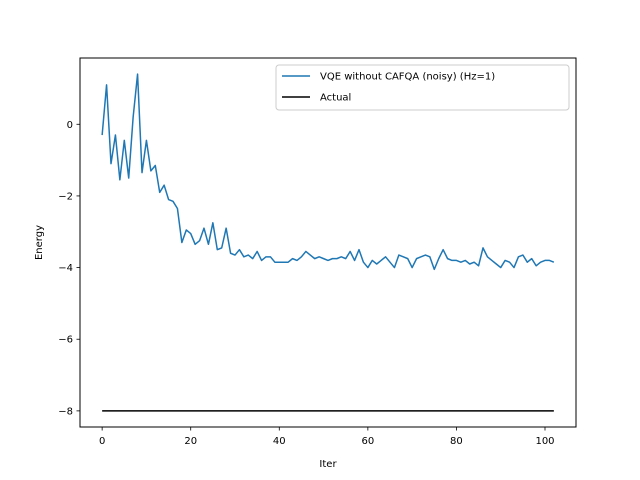  Describe the element at coordinates (544, 441) in the screenshot. I see `x-tick-label: 100` at that location.